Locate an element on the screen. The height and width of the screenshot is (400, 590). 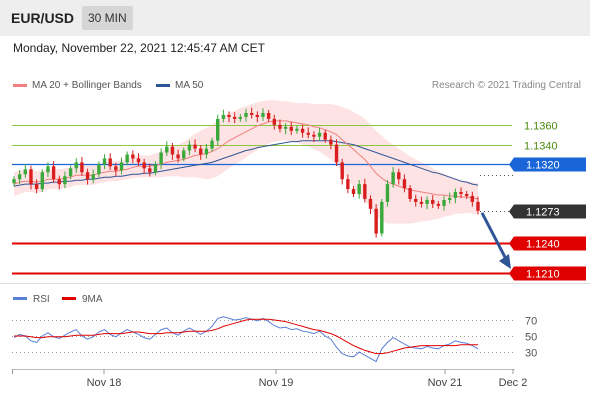
forecast-arrow-shaft is located at coordinates (494, 237).